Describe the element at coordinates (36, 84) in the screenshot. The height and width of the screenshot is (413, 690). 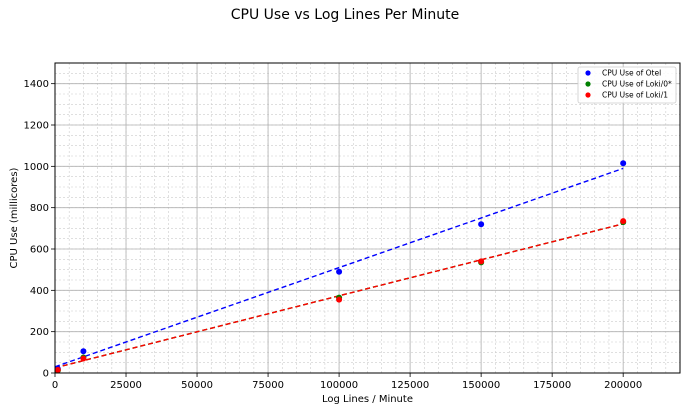
I see `y-tick-label: 1400` at that location.